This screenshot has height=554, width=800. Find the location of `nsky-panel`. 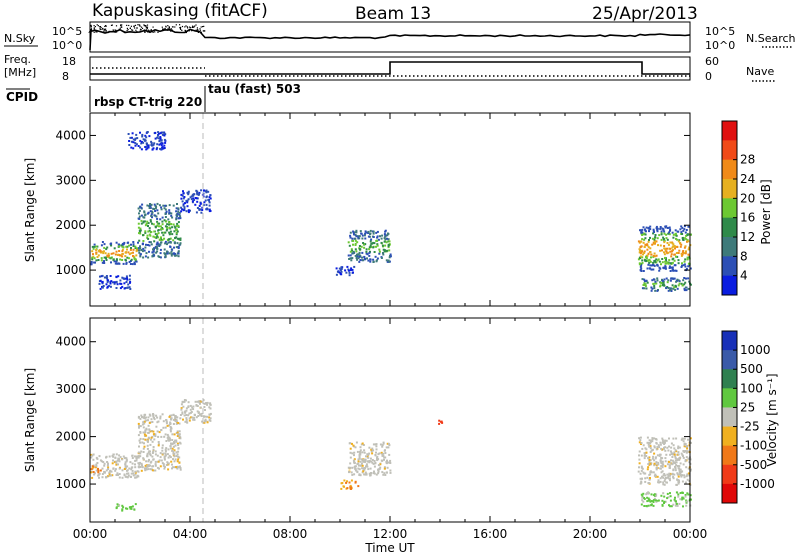

nsky-panel is located at coordinates (390, 37).